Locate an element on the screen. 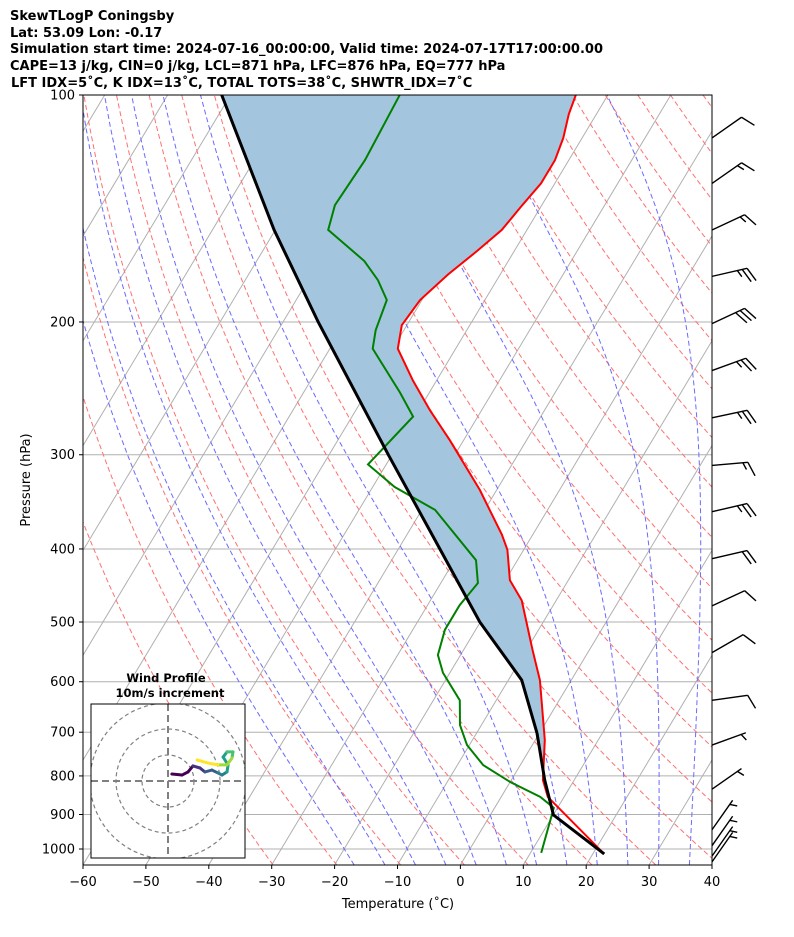 The image size is (794, 937). x-tick-label: −40 is located at coordinates (208, 882).